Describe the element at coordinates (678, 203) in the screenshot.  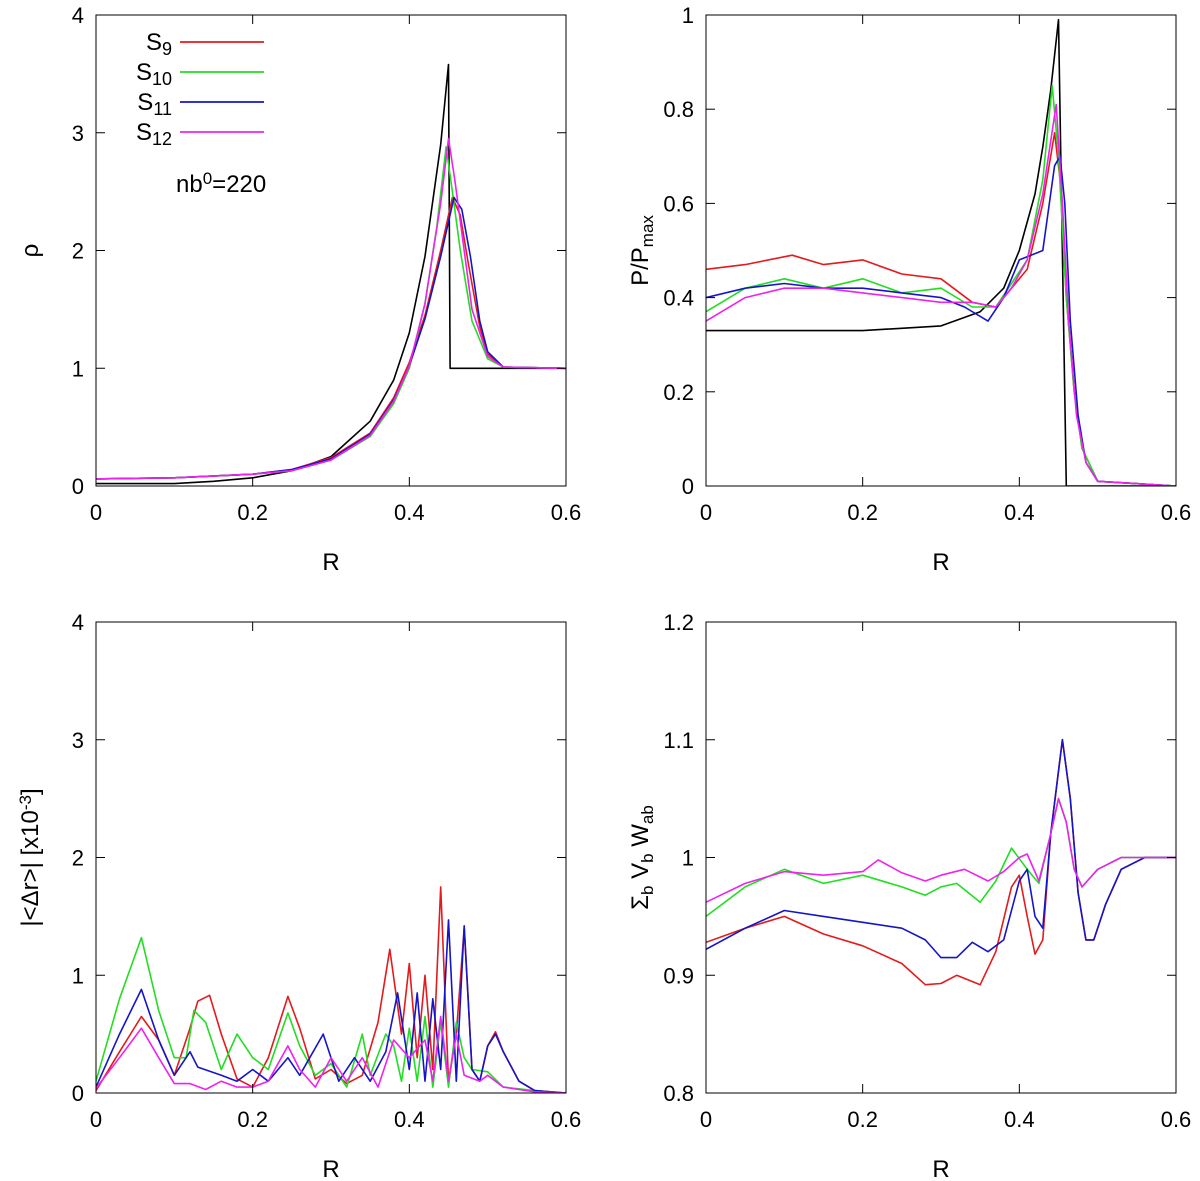
I see `y-tick-label: 0.6` at that location.